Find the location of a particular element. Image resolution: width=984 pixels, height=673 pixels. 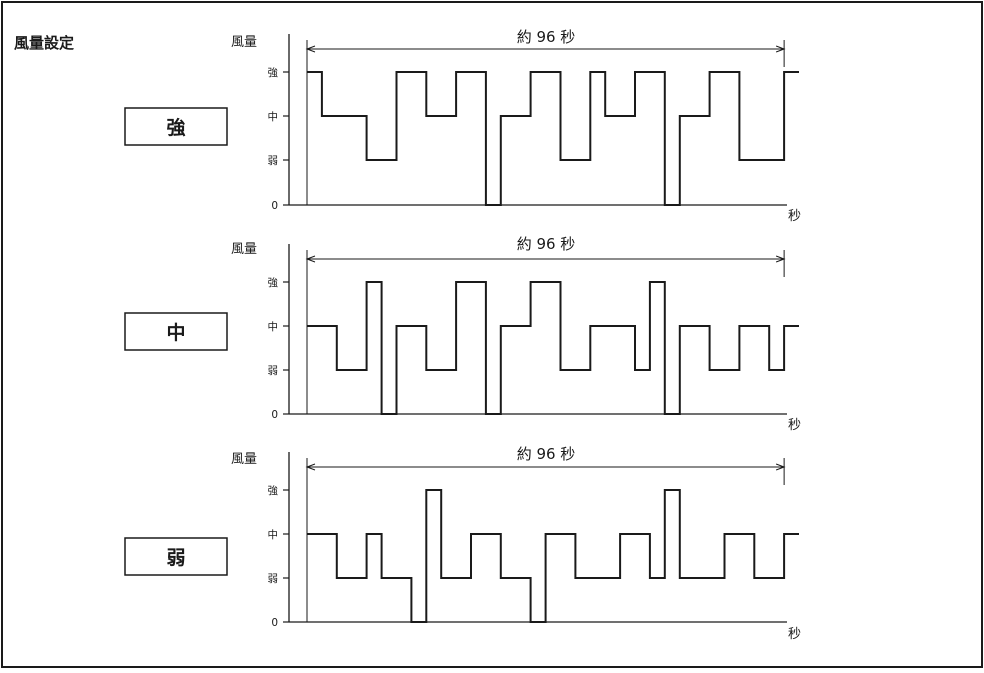

mode-label: 中 is located at coordinates (175, 332).